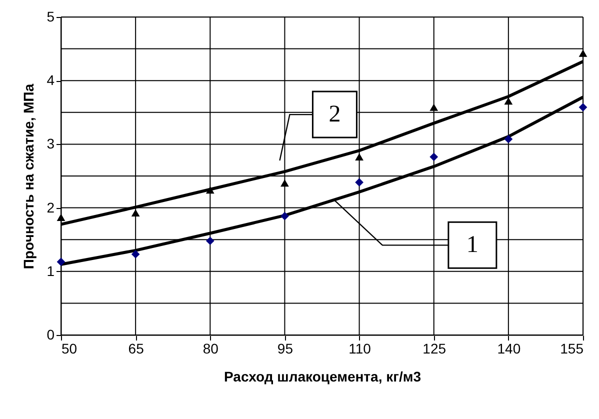  I want to click on x-axis-title: Расход шлакоцемента, кг/м3, so click(323, 376).